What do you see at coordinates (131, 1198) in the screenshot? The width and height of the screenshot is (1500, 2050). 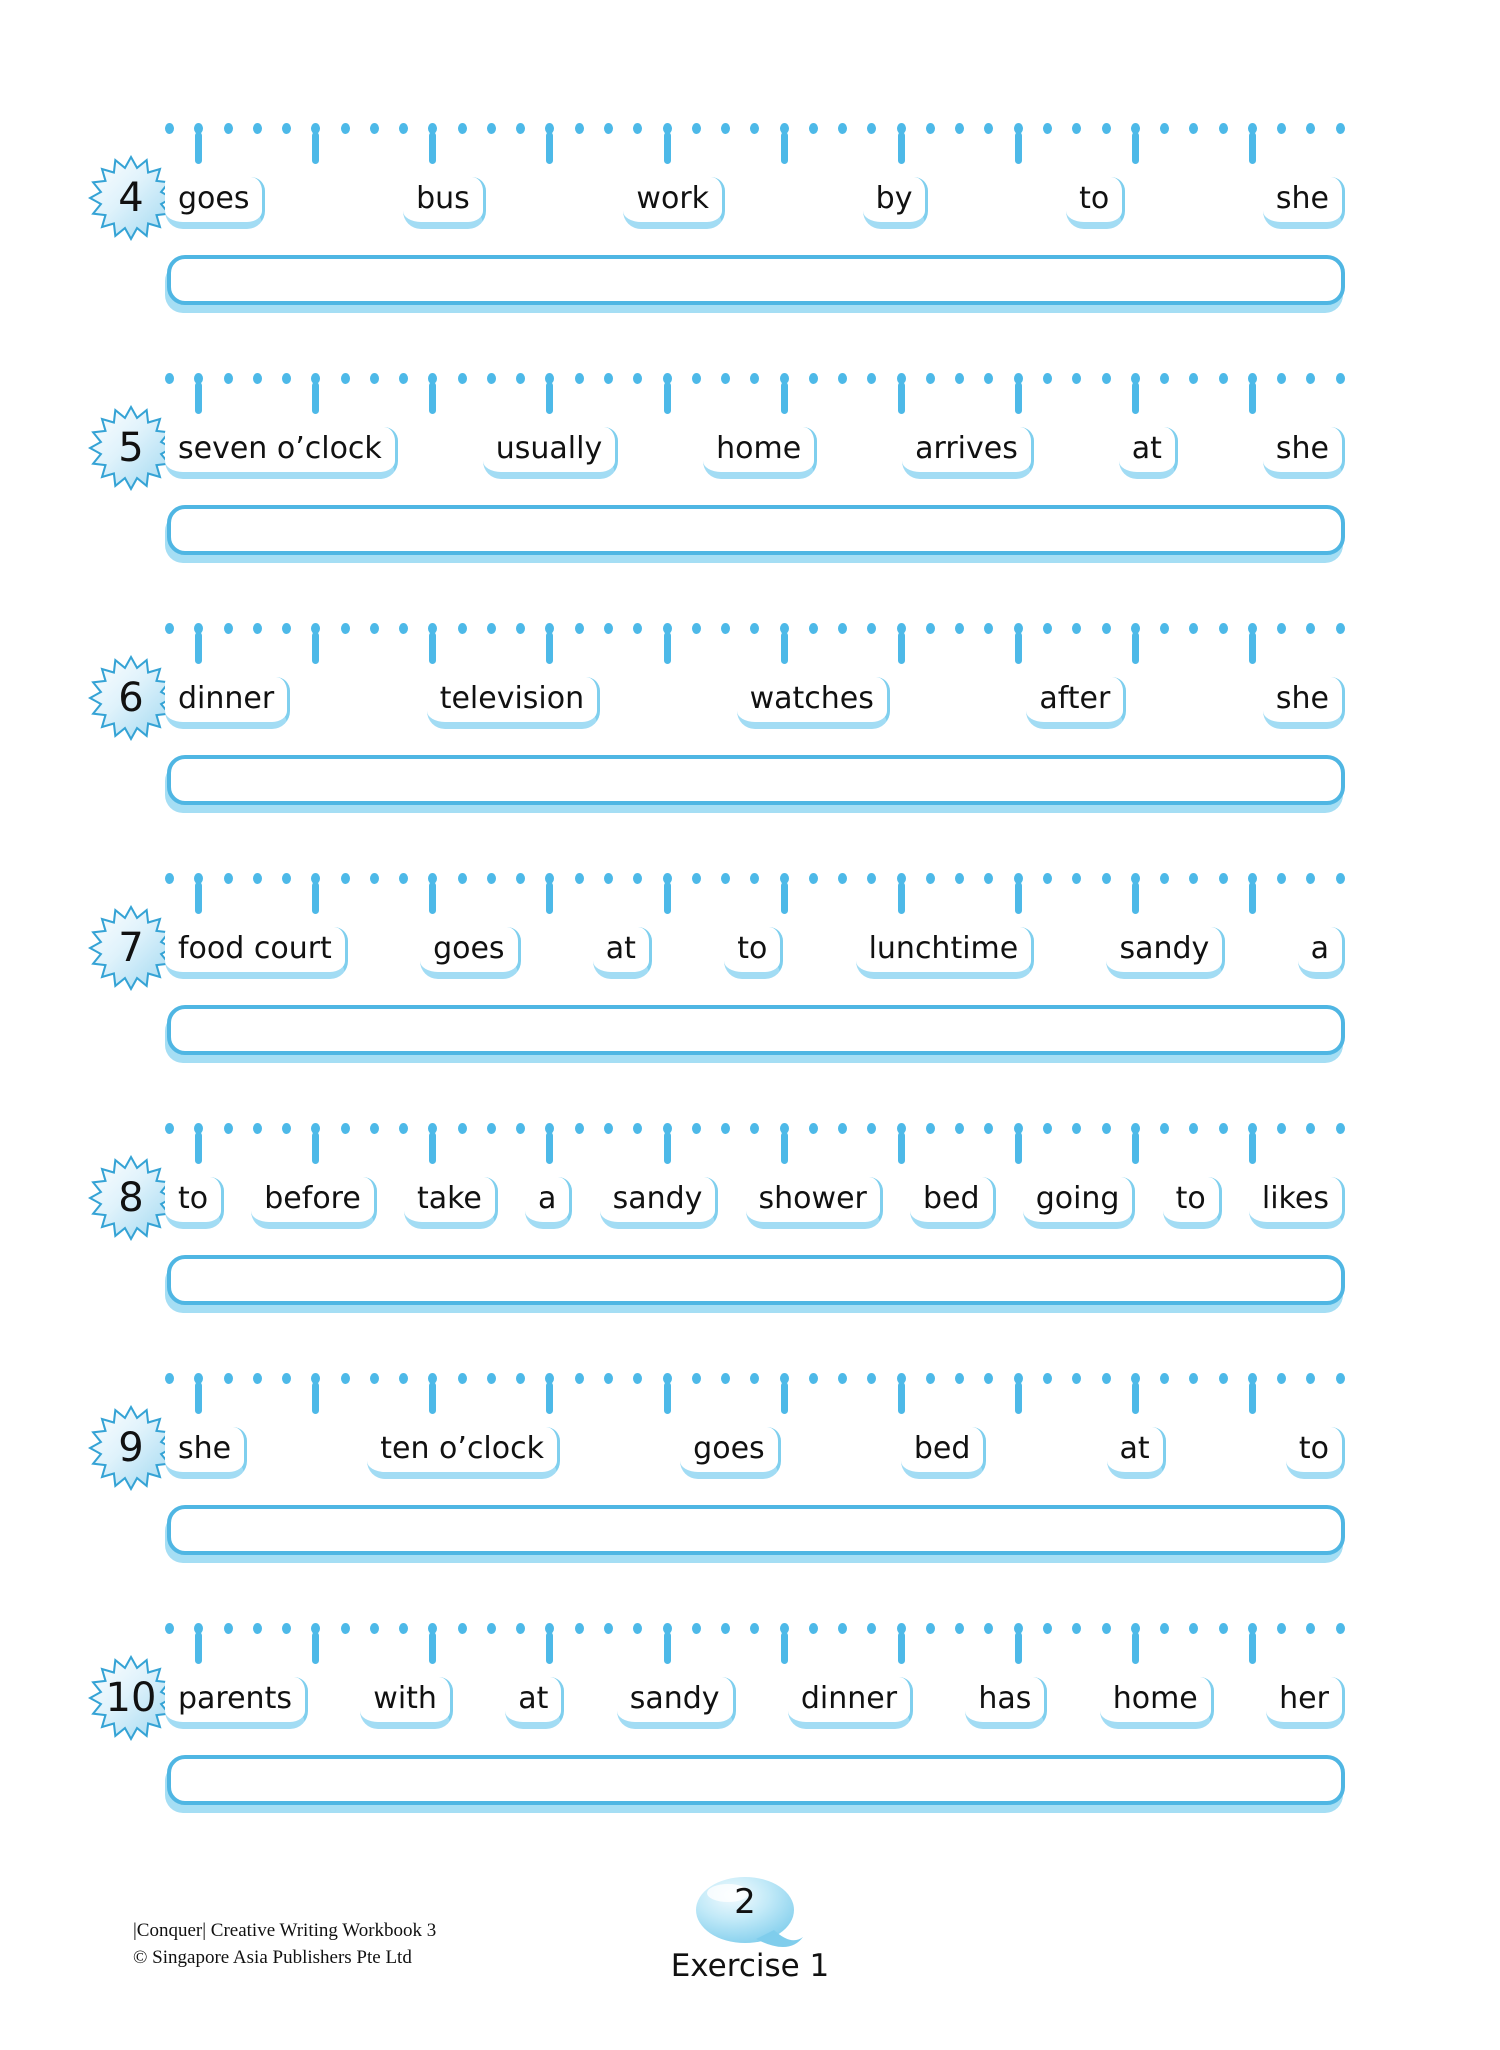 I see `exercise-number: 8` at bounding box center [131, 1198].